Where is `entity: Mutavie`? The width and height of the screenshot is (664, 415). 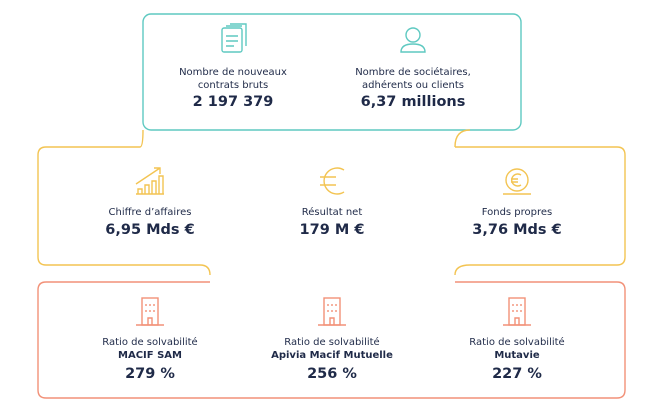 entity: Mutavie is located at coordinates (517, 355).